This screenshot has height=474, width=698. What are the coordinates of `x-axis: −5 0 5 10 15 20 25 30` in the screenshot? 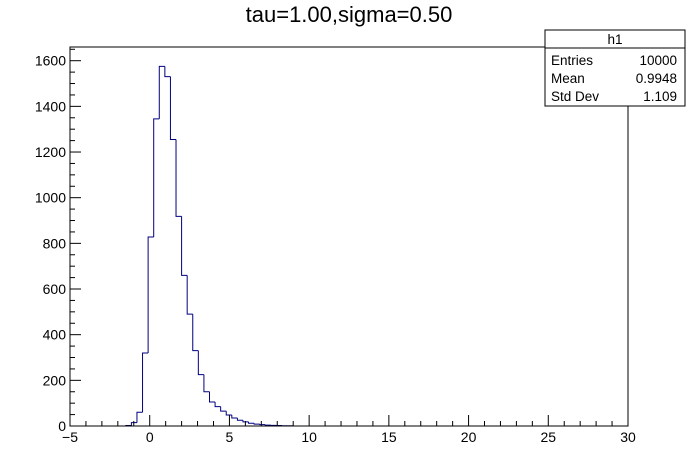 It's located at (349, 430).